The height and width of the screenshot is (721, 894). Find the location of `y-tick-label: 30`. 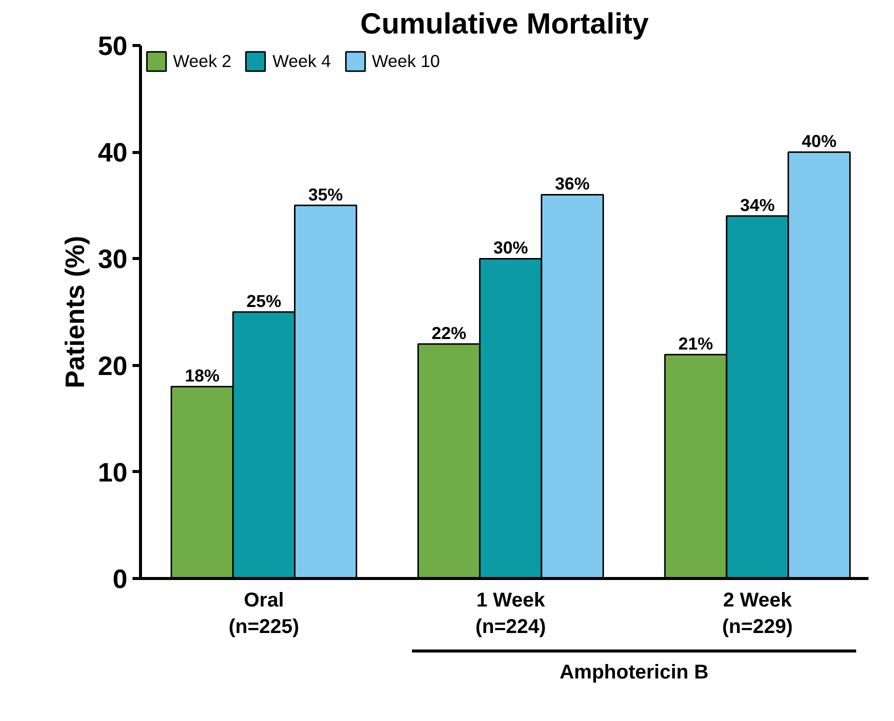

y-tick-label: 30 is located at coordinates (113, 259).